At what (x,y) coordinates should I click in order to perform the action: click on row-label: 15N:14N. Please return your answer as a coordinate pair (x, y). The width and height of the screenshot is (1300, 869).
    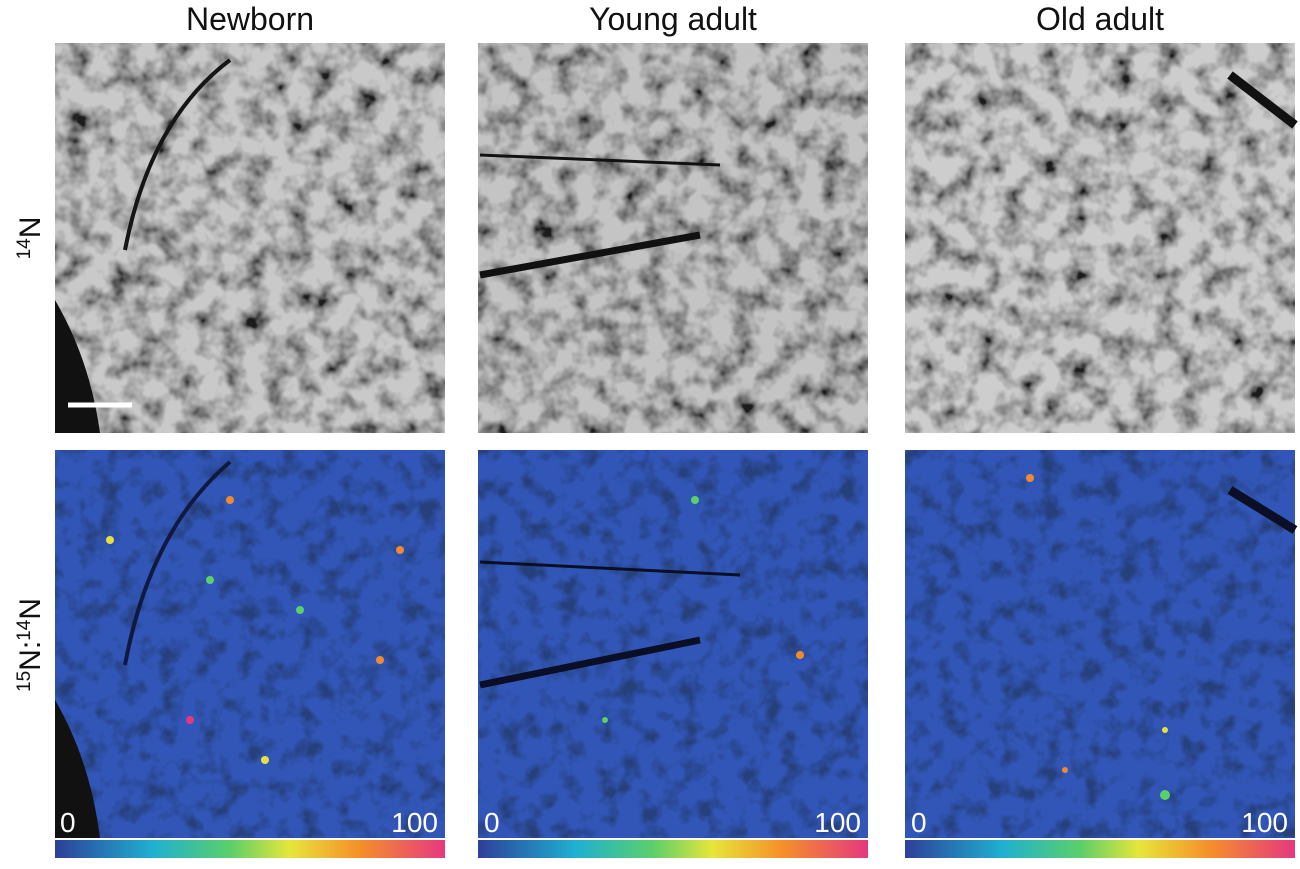
    Looking at the image, I should click on (30, 645).